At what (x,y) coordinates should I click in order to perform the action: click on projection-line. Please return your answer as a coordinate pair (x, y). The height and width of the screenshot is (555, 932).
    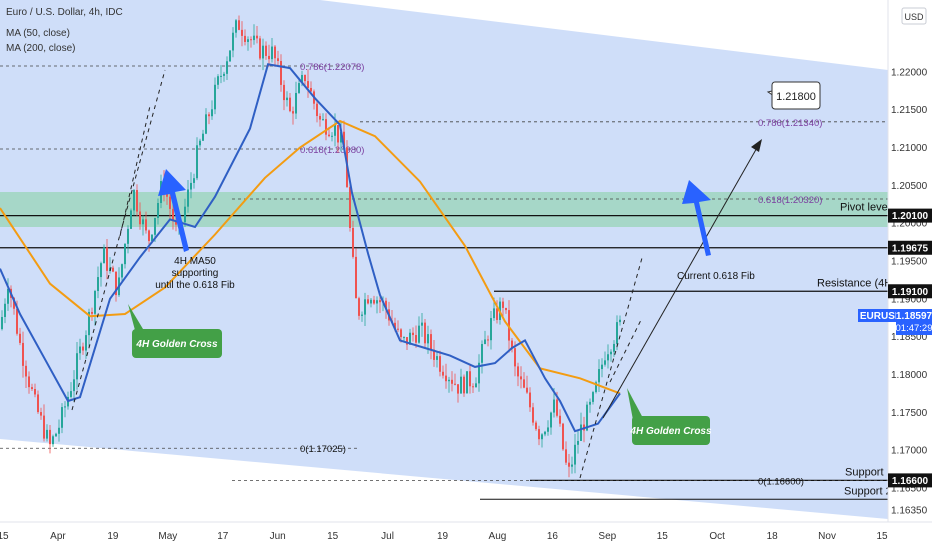
    Looking at the image, I should click on (680, 282).